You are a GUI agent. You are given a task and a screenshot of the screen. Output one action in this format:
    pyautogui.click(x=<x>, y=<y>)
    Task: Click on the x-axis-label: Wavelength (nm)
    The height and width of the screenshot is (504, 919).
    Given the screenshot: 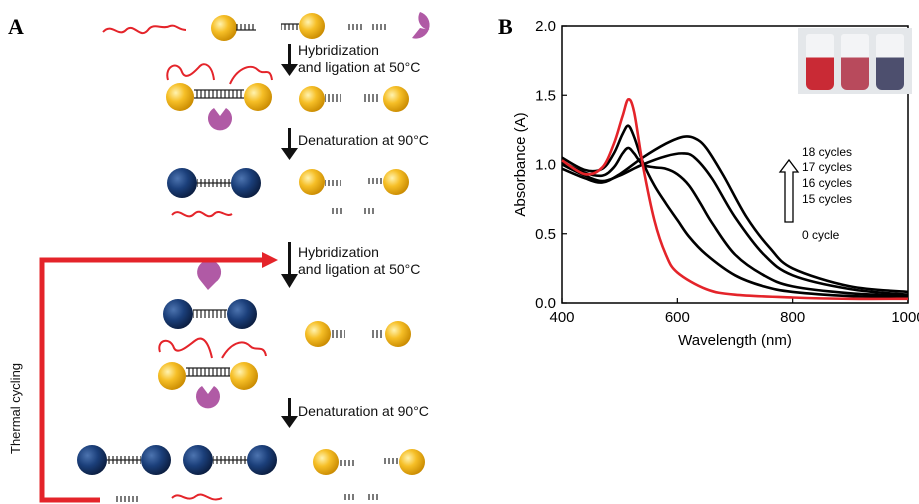 What is the action you would take?
    pyautogui.click(x=735, y=340)
    